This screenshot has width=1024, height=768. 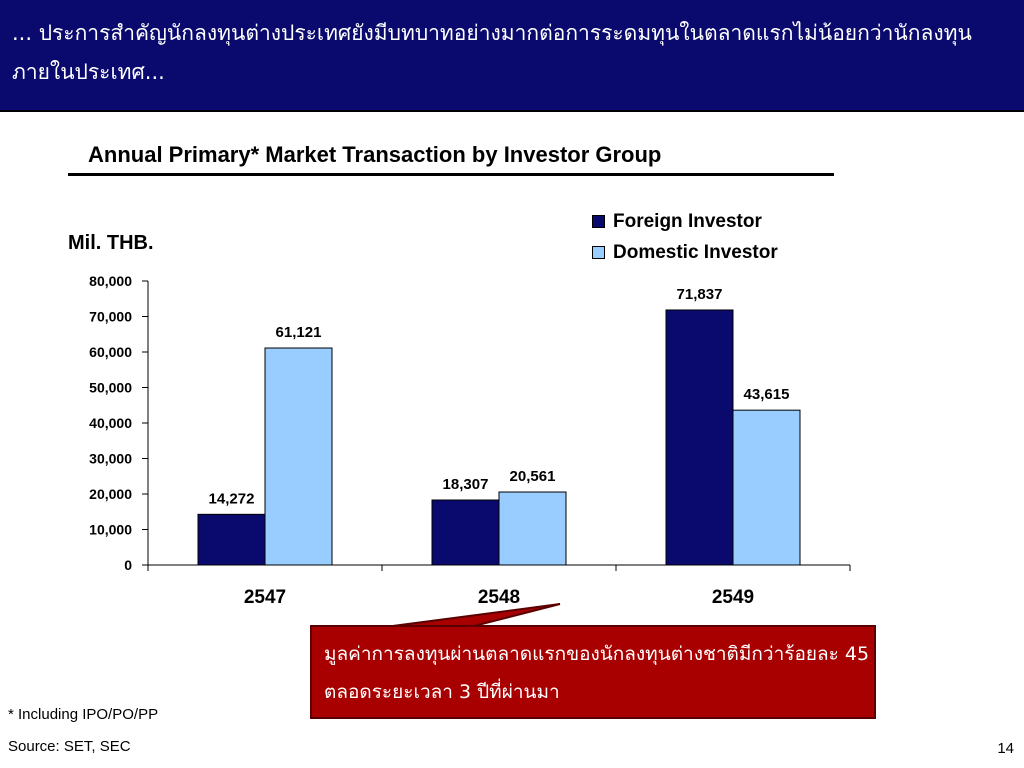 I want to click on legend-item-foreign: Foreign Investor, so click(x=685, y=221).